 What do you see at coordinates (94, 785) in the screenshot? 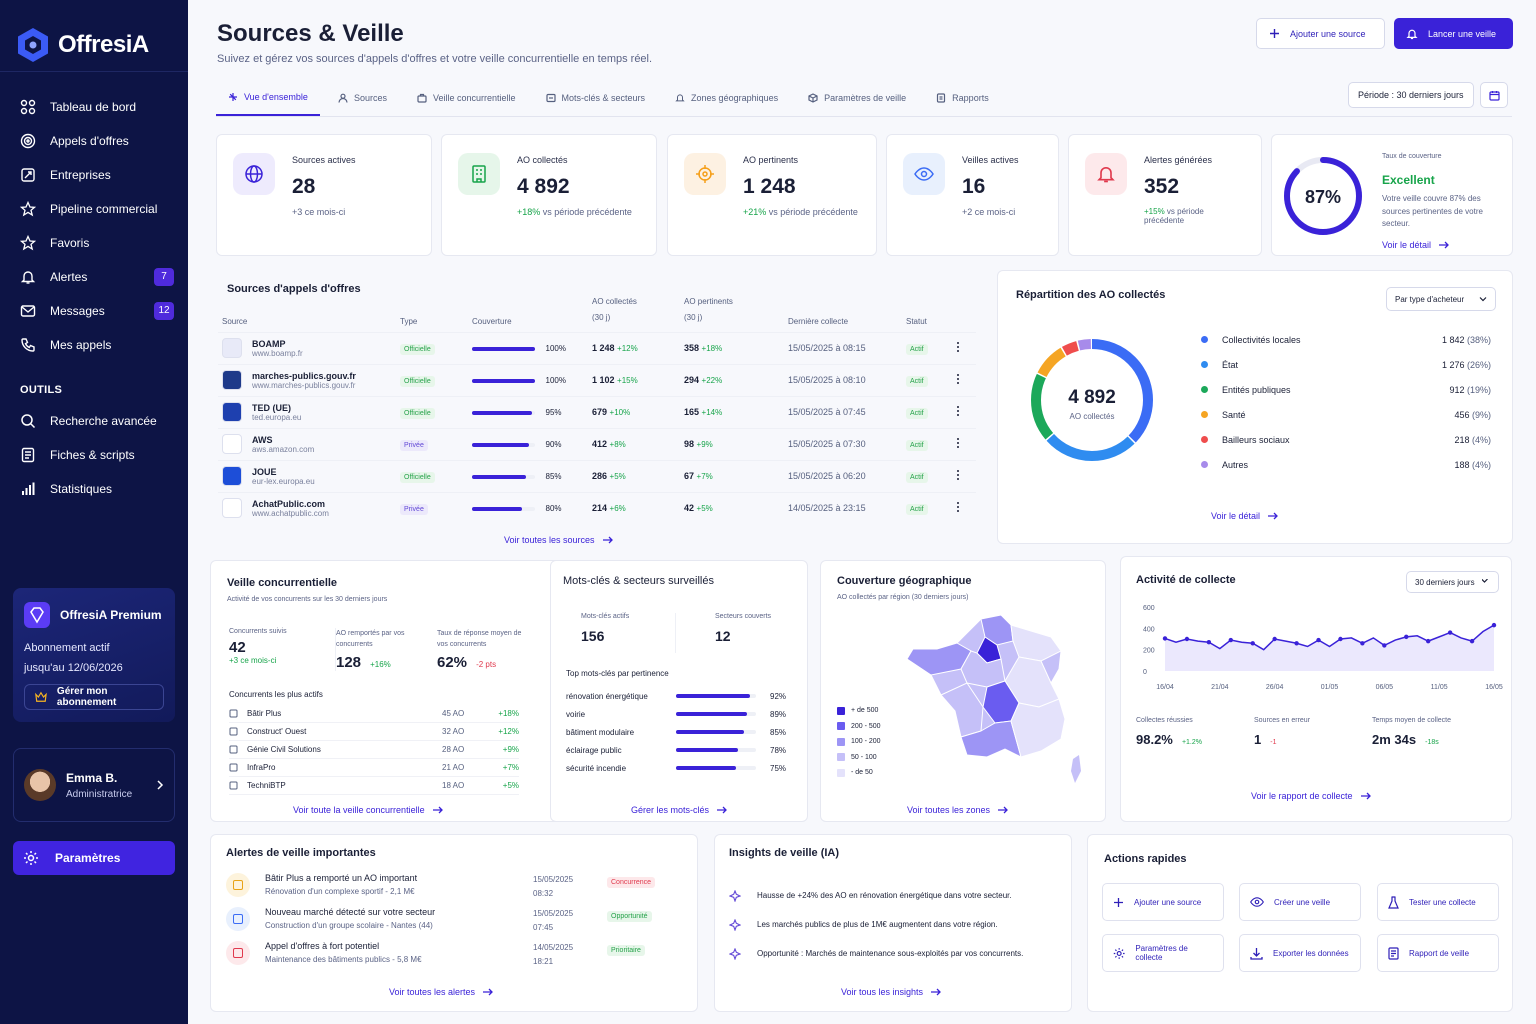
I see `user-profile: Emma B. Administratrice` at bounding box center [94, 785].